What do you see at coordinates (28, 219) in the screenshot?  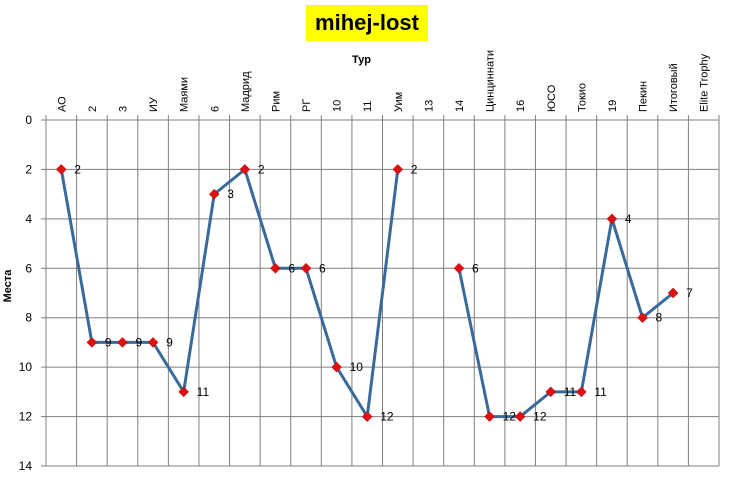 I see `y-tick-label: 4` at bounding box center [28, 219].